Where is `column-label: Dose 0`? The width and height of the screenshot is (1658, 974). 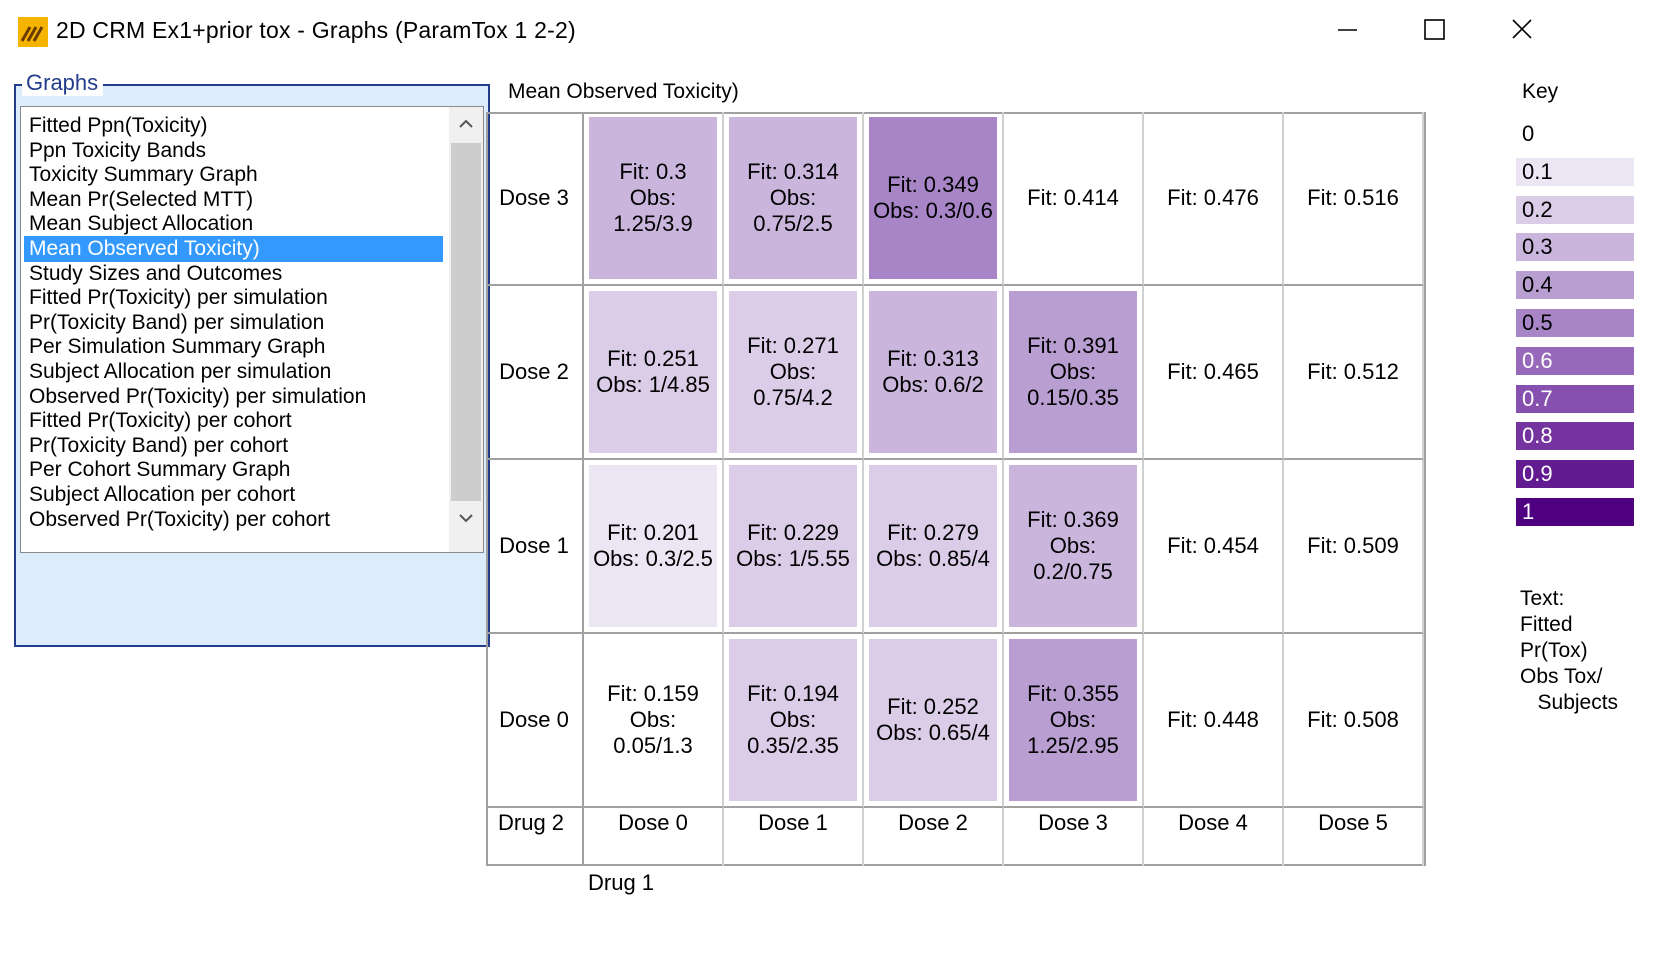
column-label: Dose 0 is located at coordinates (654, 837).